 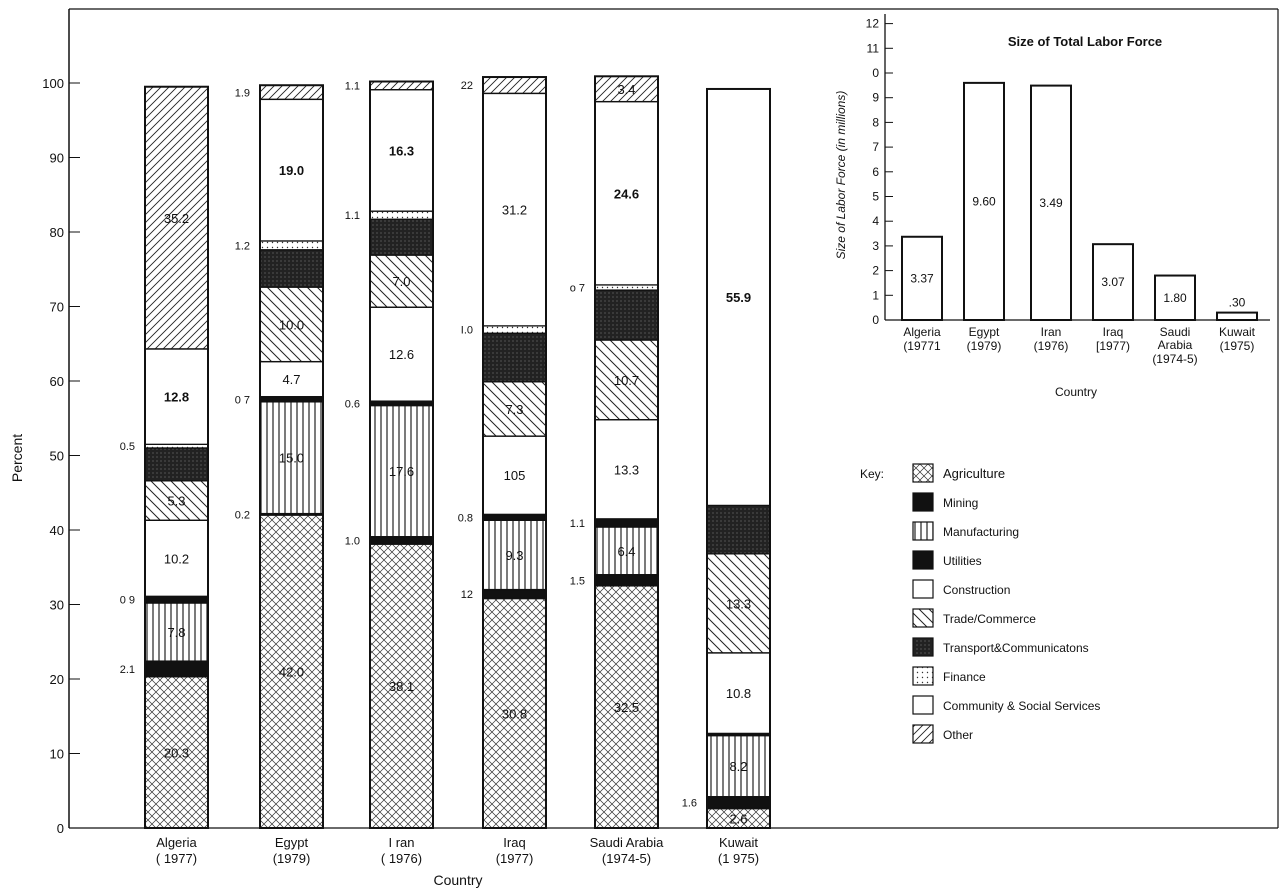 I want to click on legend-label-mining: Mining, so click(x=960, y=503).